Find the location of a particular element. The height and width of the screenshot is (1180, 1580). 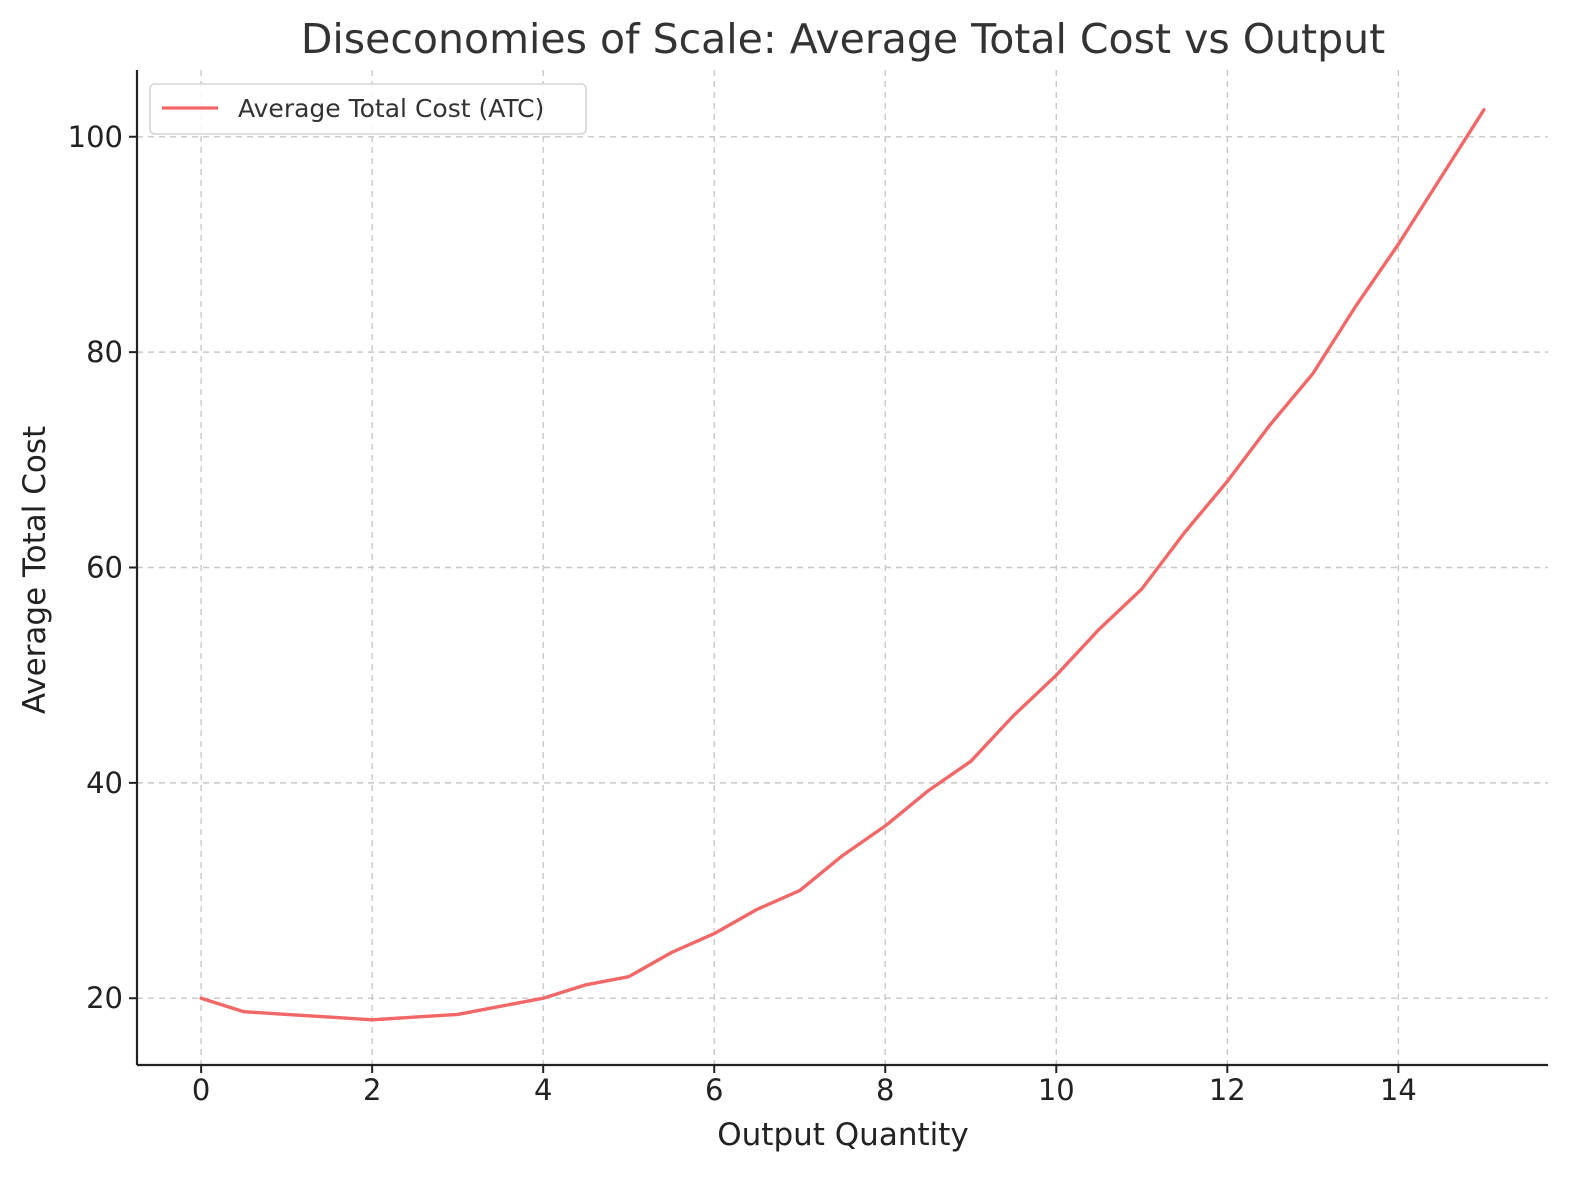

legend-box is located at coordinates (368, 109).